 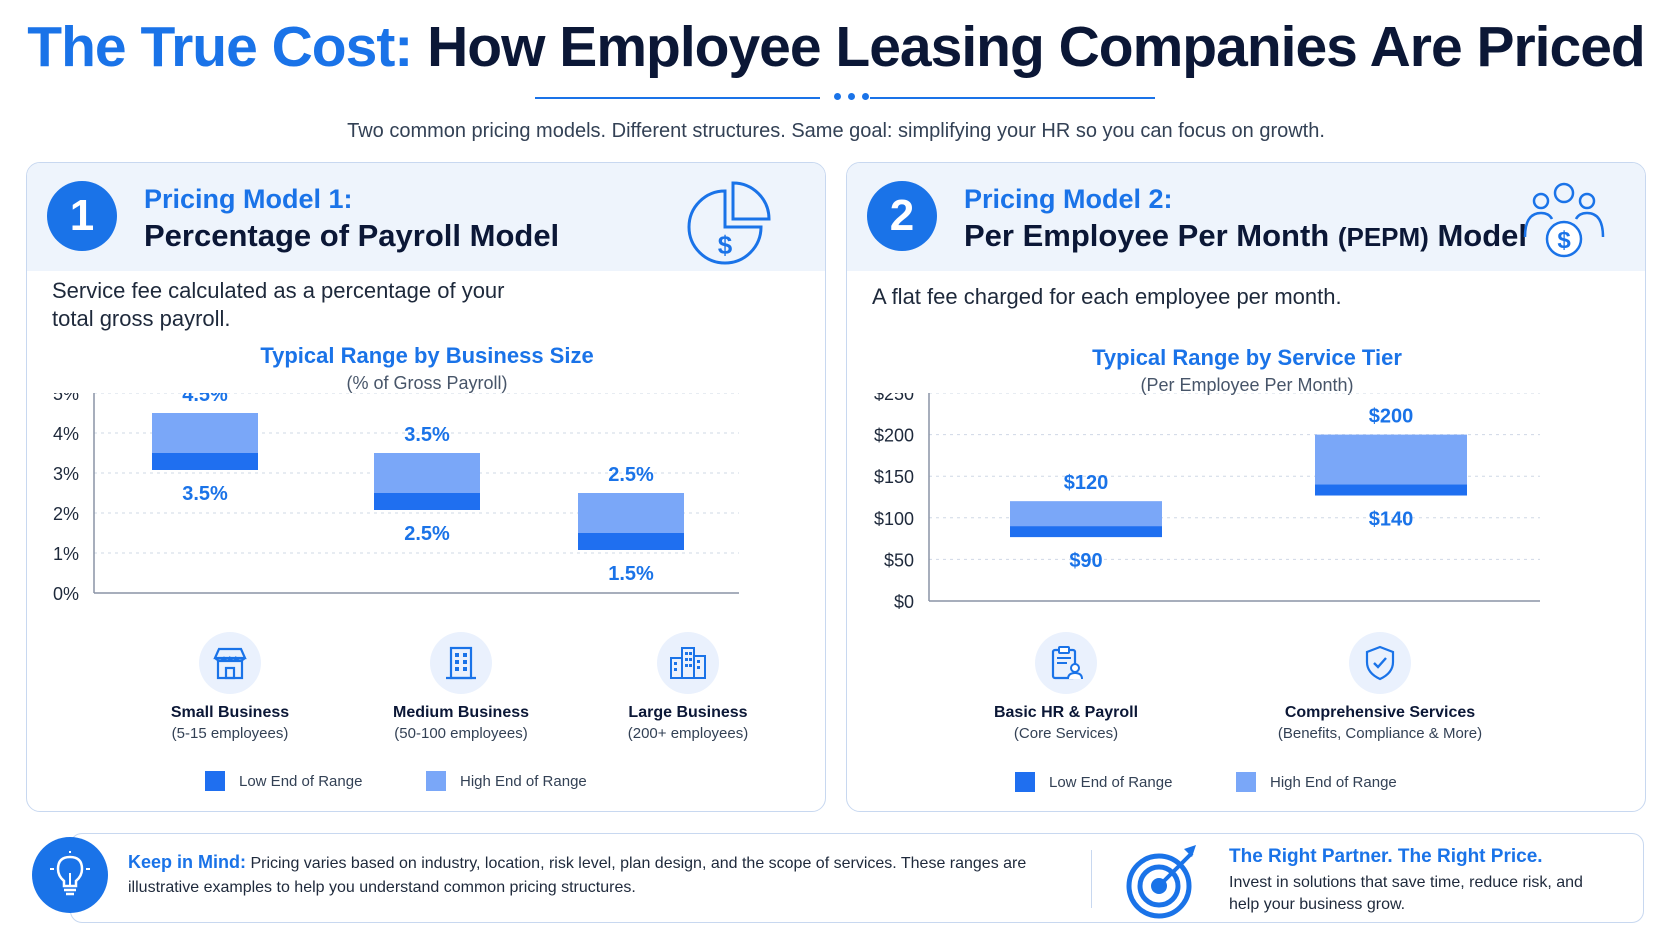 I want to click on data-label-low: 3.5%, so click(x=205, y=494).